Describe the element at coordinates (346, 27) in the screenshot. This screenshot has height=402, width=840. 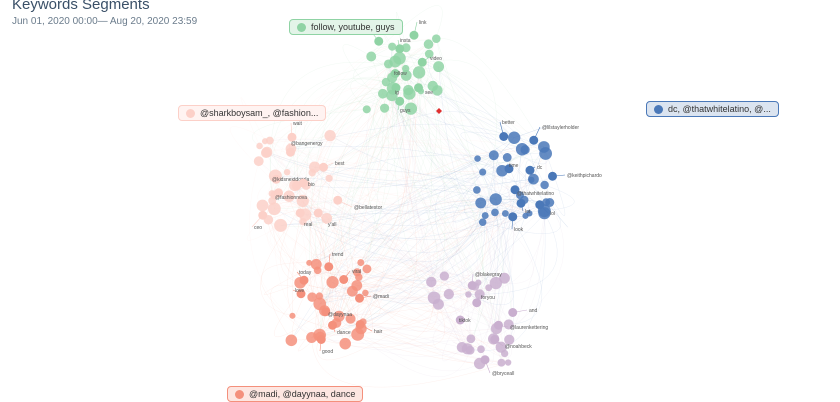
I see `segment-legend-green: follow, youtube, guys` at that location.